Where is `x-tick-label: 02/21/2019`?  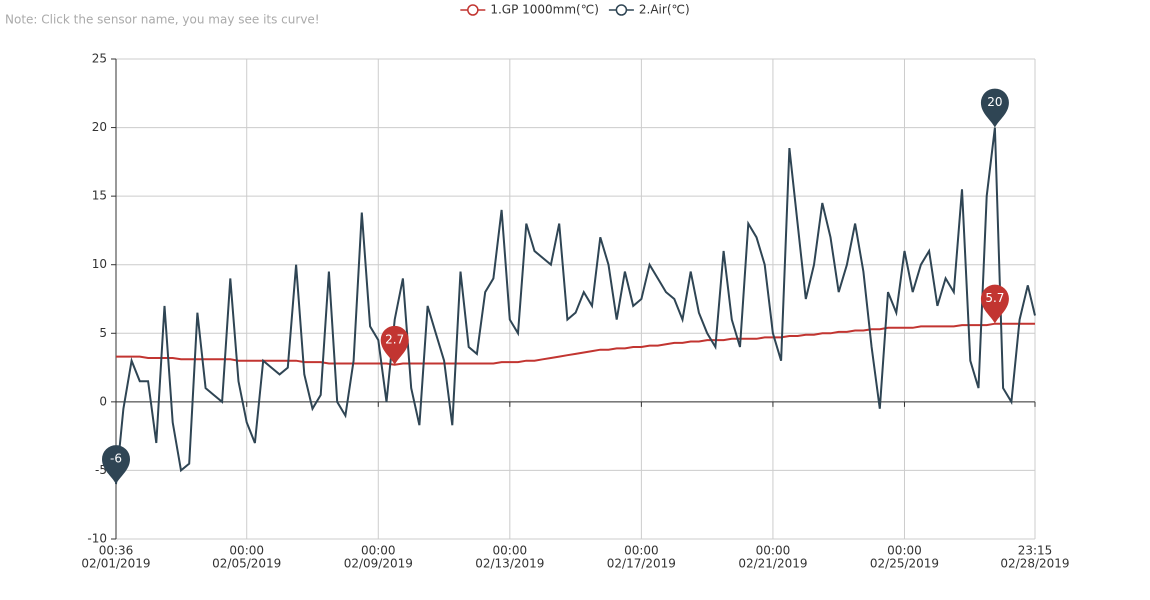
x-tick-label: 02/21/2019 is located at coordinates (772, 564).